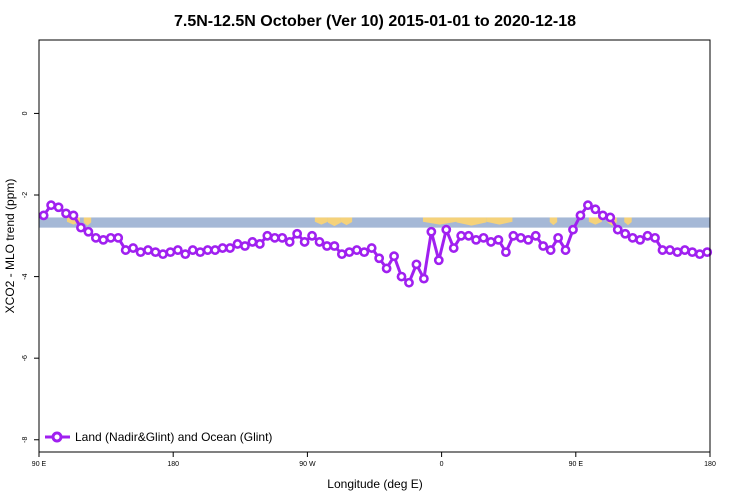  I want to click on y-tick-label: -4, so click(25, 276).